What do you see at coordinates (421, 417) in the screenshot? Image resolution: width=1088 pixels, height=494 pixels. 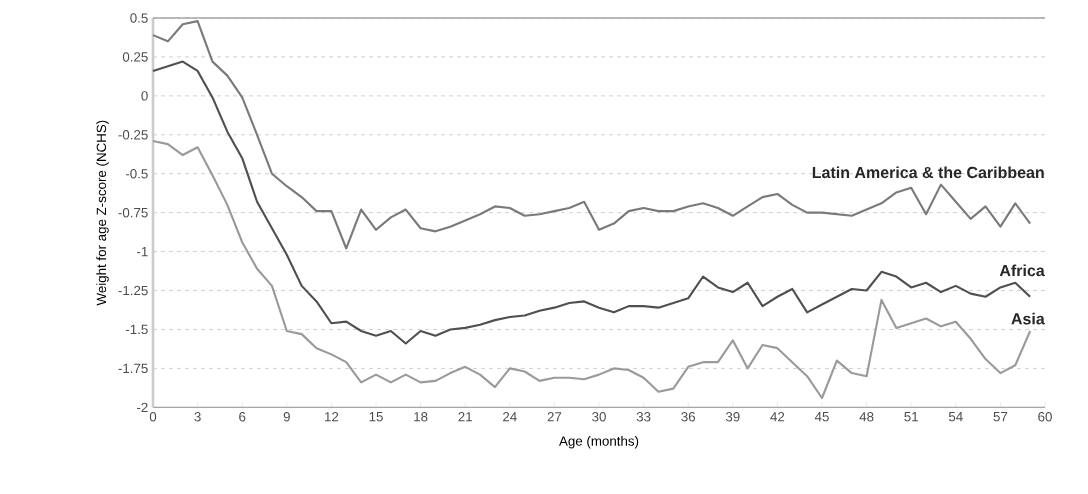 I see `x-tick-label: 18` at bounding box center [421, 417].